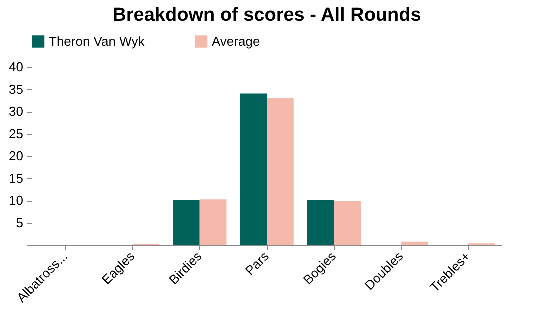  What do you see at coordinates (236, 41) in the screenshot?
I see `legend-label: Average` at bounding box center [236, 41].